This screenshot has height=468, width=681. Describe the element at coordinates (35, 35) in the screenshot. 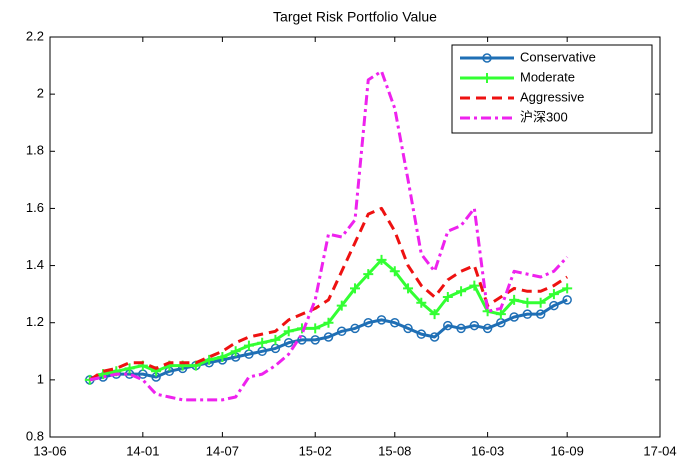

I see `y-tick-label: 2.2` at that location.